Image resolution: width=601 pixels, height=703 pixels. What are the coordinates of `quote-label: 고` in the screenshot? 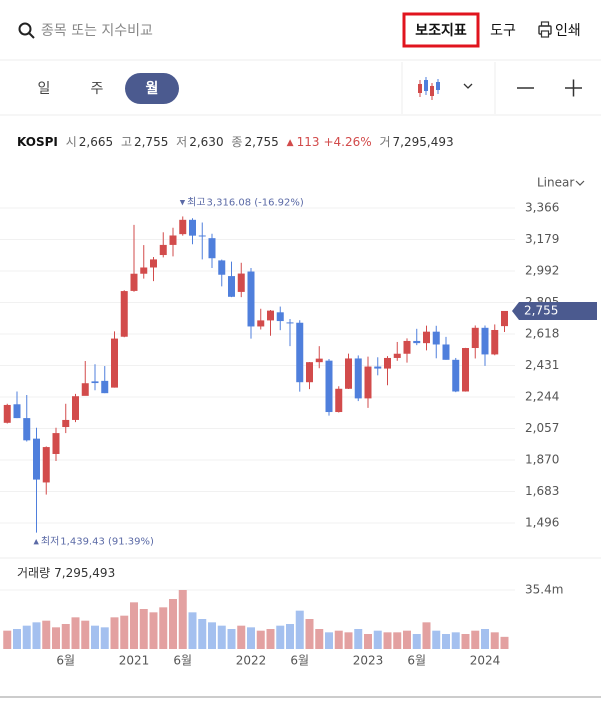 It's located at (126, 142).